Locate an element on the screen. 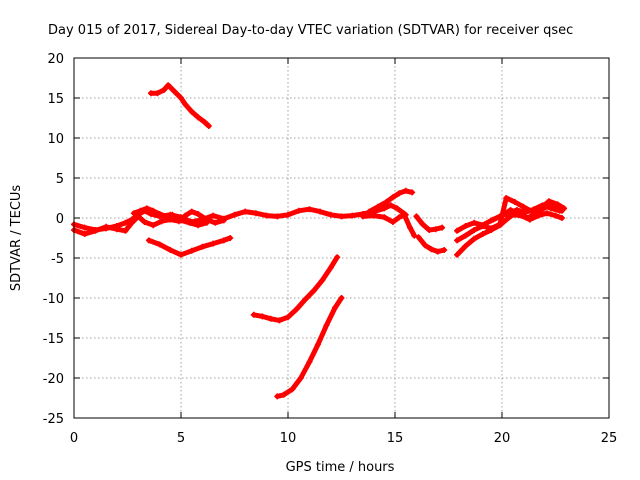  series-sat-a is located at coordinates (180, 105).